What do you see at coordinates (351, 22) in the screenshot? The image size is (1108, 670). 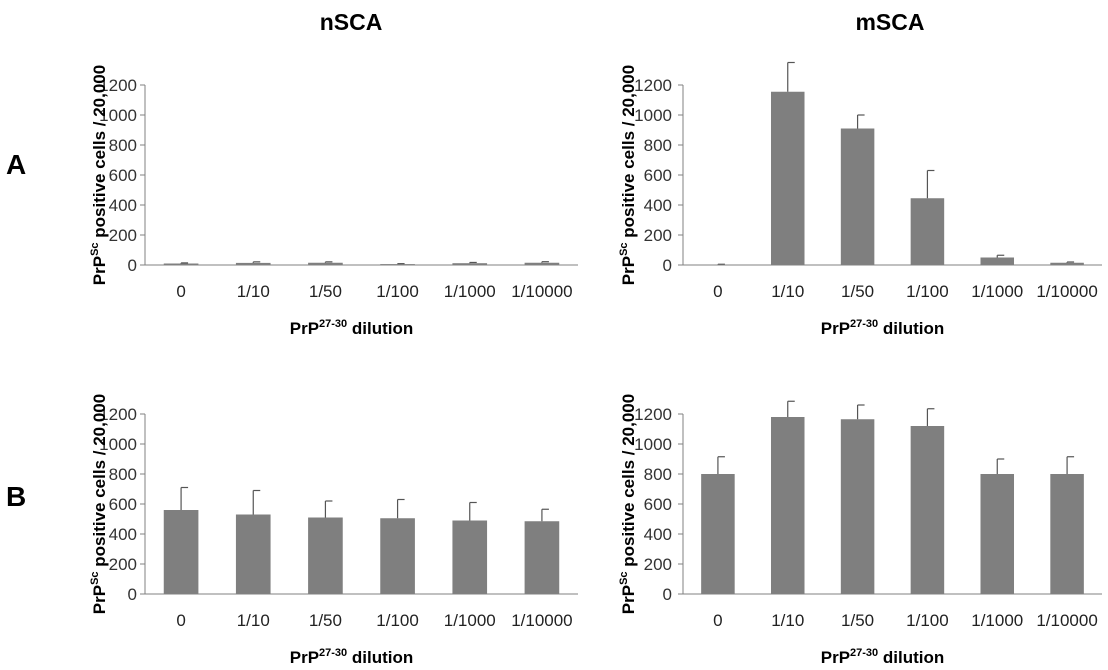 I see `column-title-nsca: nSCA` at bounding box center [351, 22].